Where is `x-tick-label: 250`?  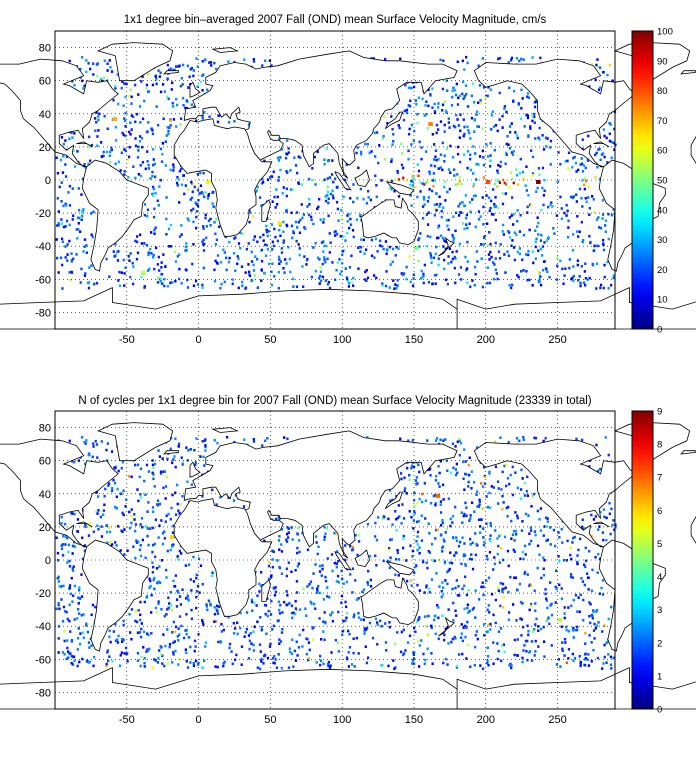
x-tick-label: 250 is located at coordinates (557, 340).